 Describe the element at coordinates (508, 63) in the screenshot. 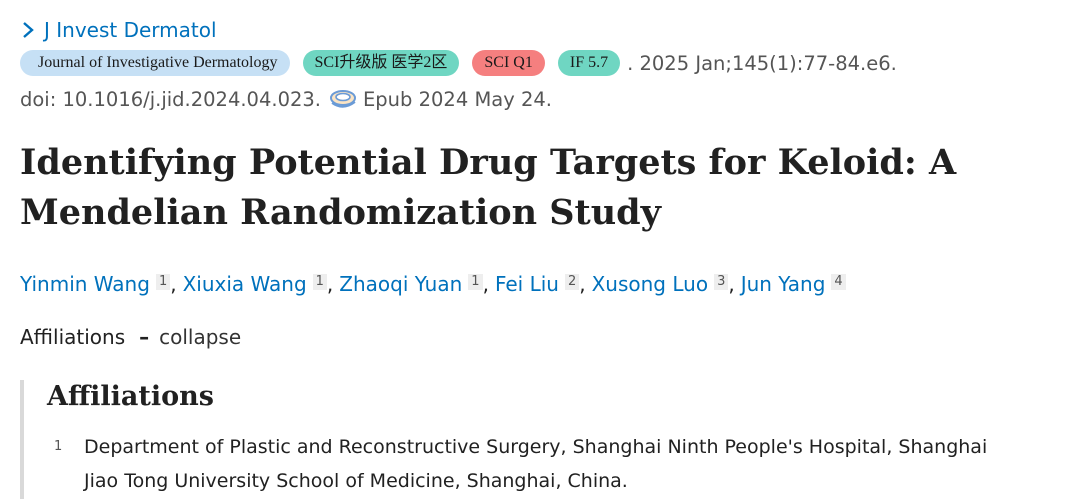

I see `sci-quartile-badge: SCI Q1` at that location.